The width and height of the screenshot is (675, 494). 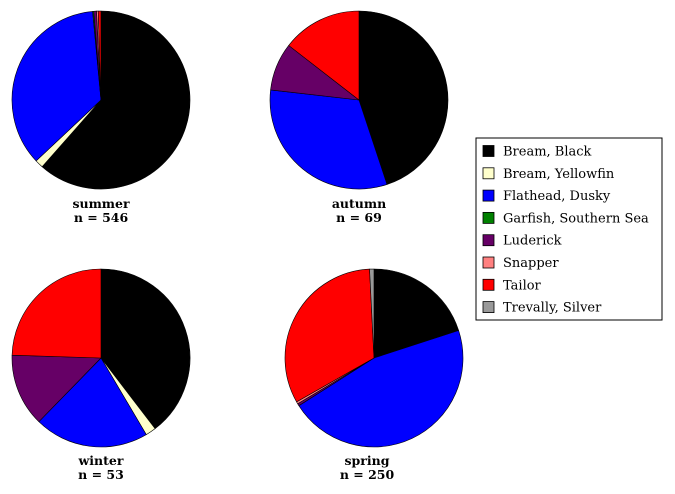 What do you see at coordinates (488, 173) in the screenshot?
I see `legend-swatch-bream-yellowfin` at bounding box center [488, 173].